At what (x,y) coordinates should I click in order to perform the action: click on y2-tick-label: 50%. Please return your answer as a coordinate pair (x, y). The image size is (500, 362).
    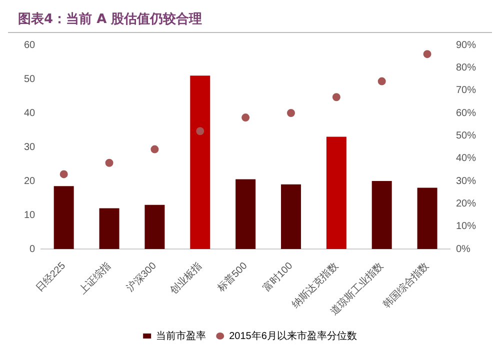
    Looking at the image, I should click on (466, 136).